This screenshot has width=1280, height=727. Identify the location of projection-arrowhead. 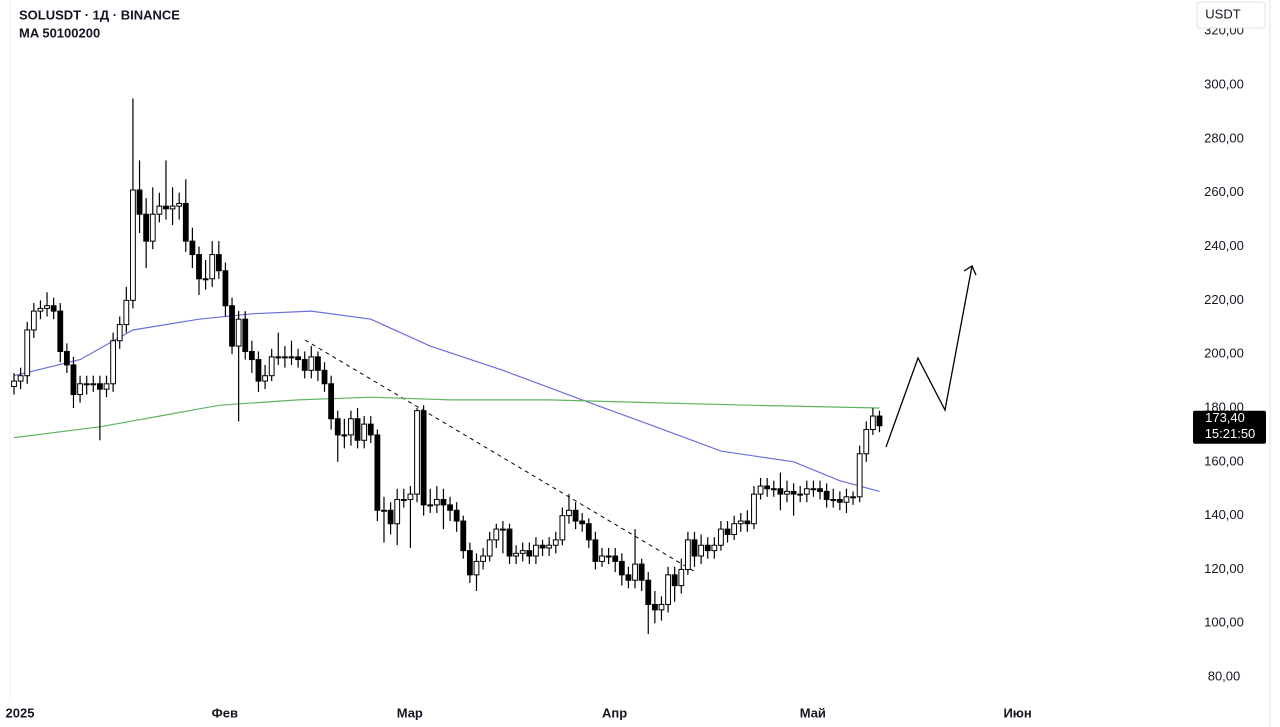
(970, 270).